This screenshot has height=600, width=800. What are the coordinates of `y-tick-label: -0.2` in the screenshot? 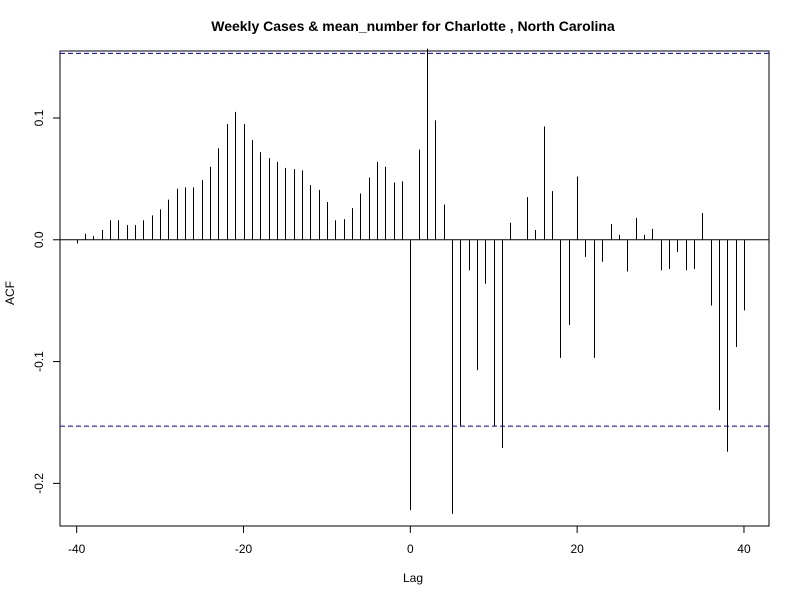 It's located at (39, 483).